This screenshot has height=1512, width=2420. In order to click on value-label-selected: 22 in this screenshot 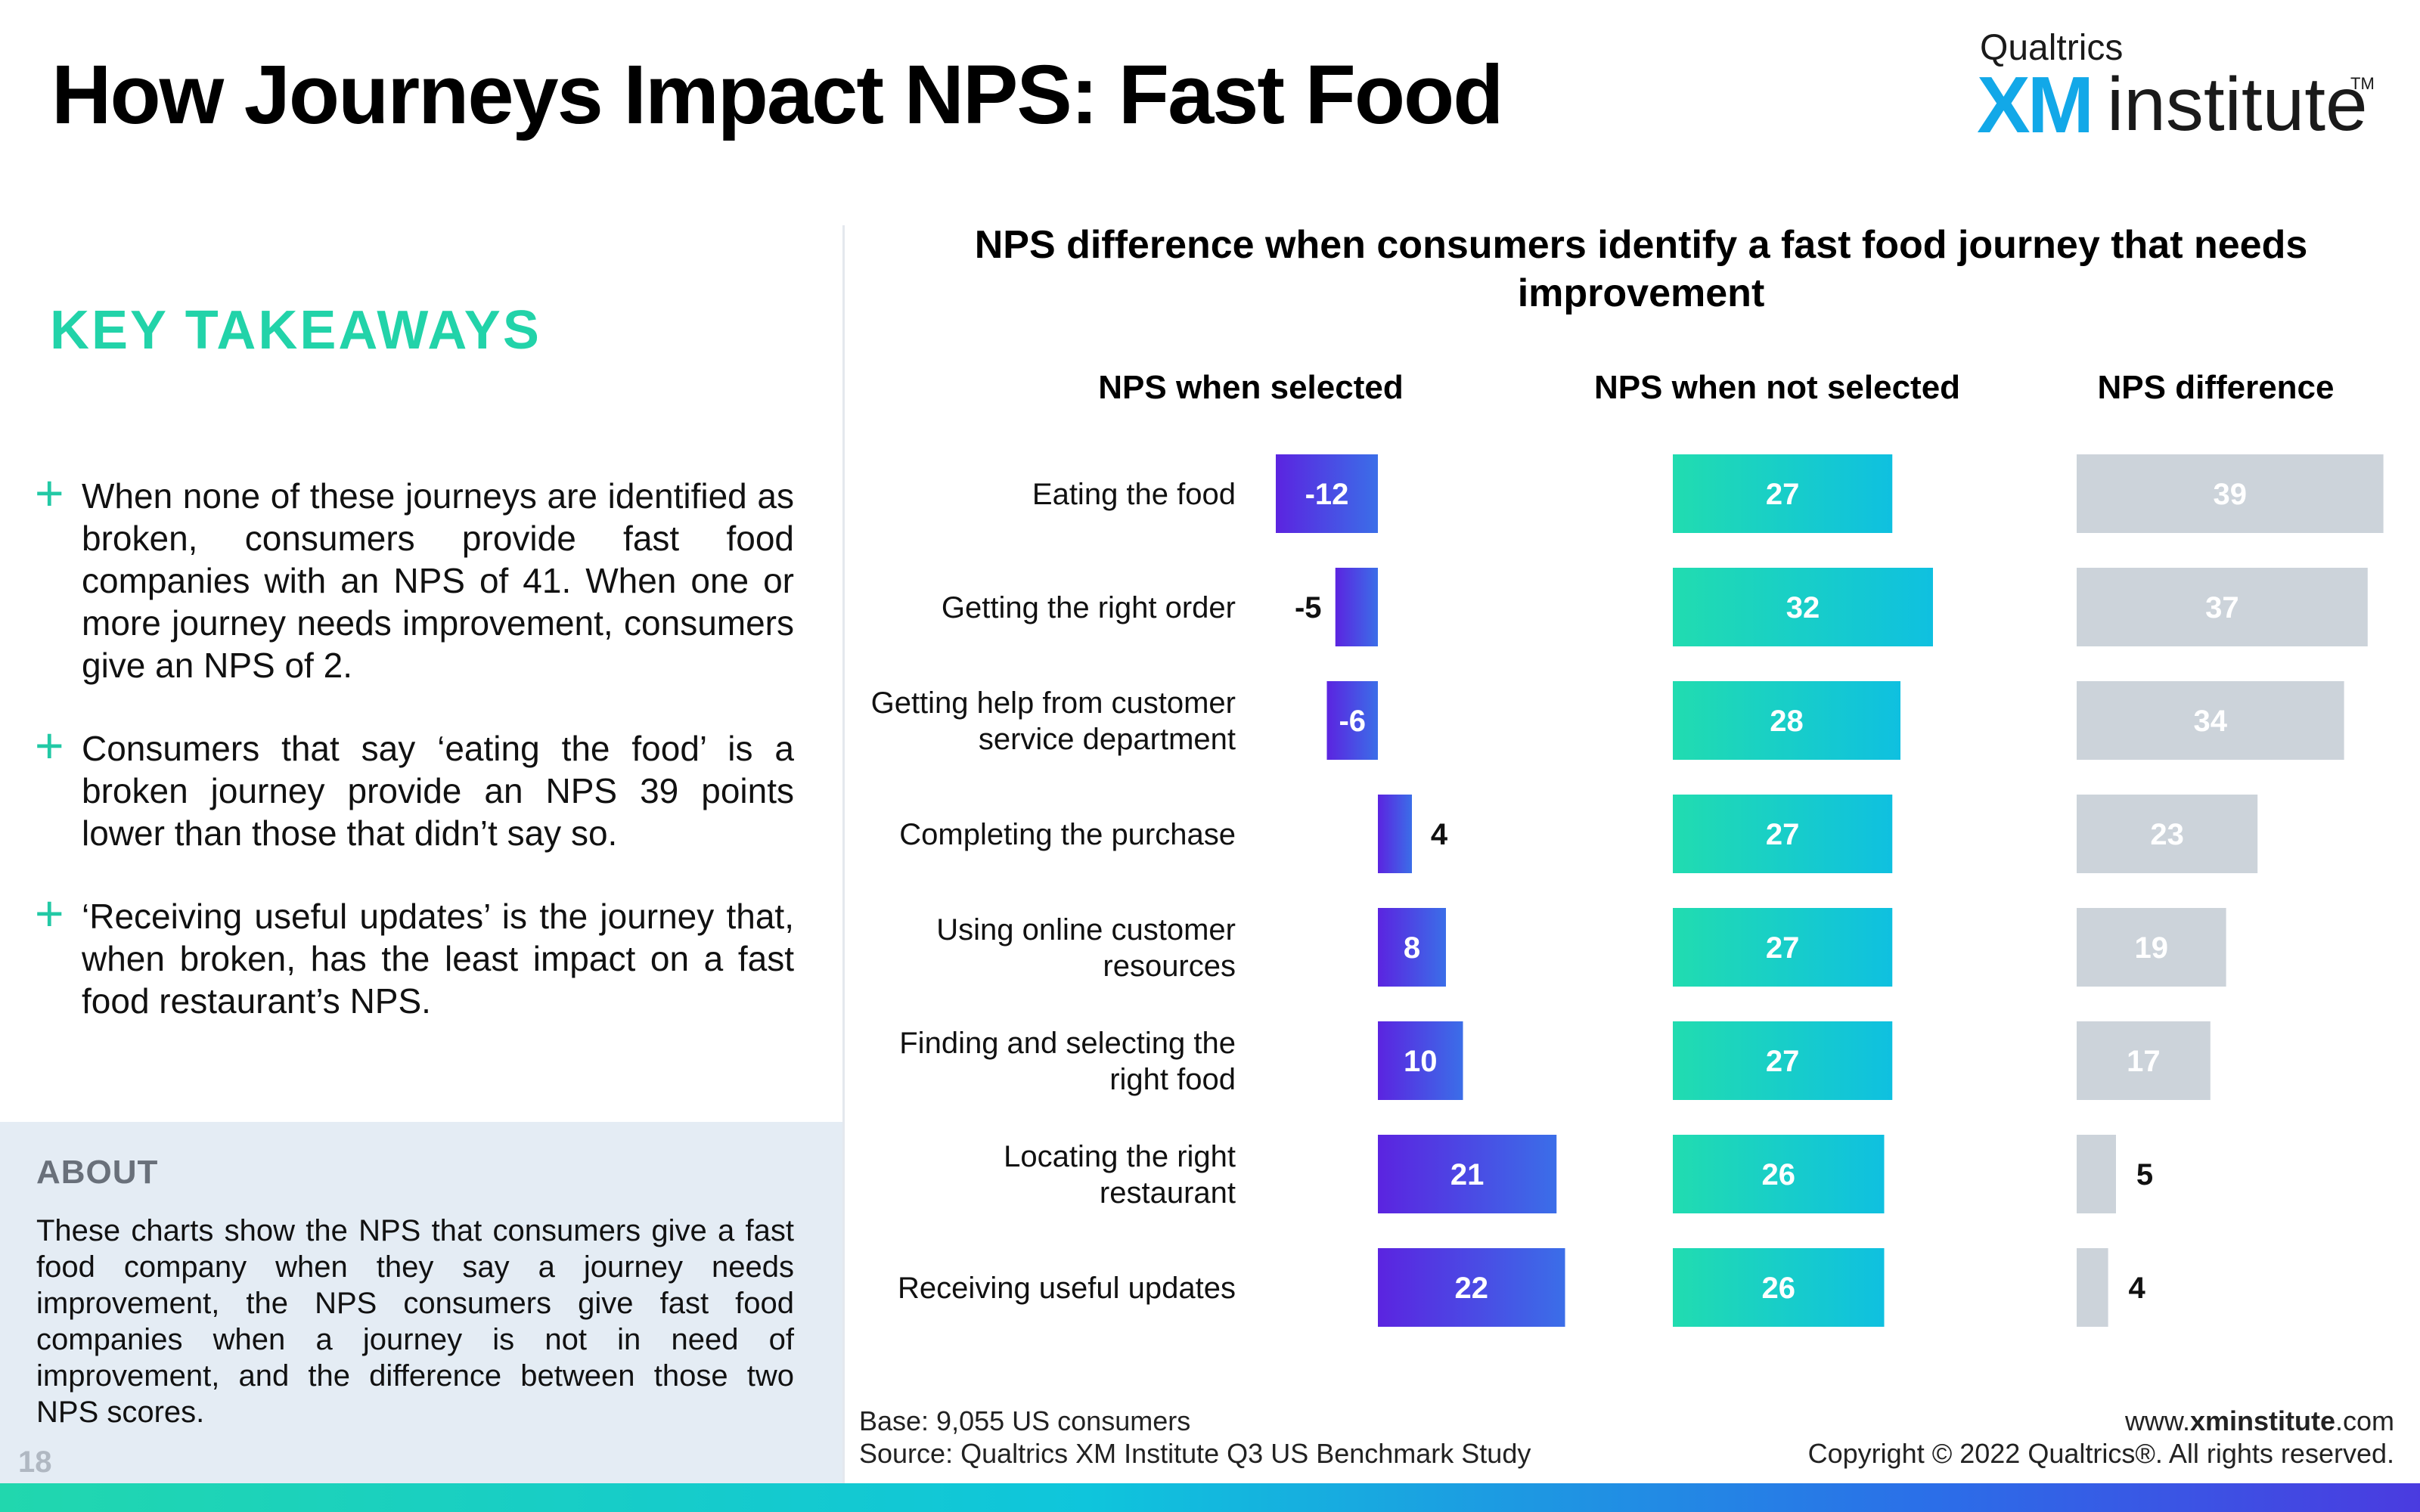, I will do `click(1472, 1289)`.